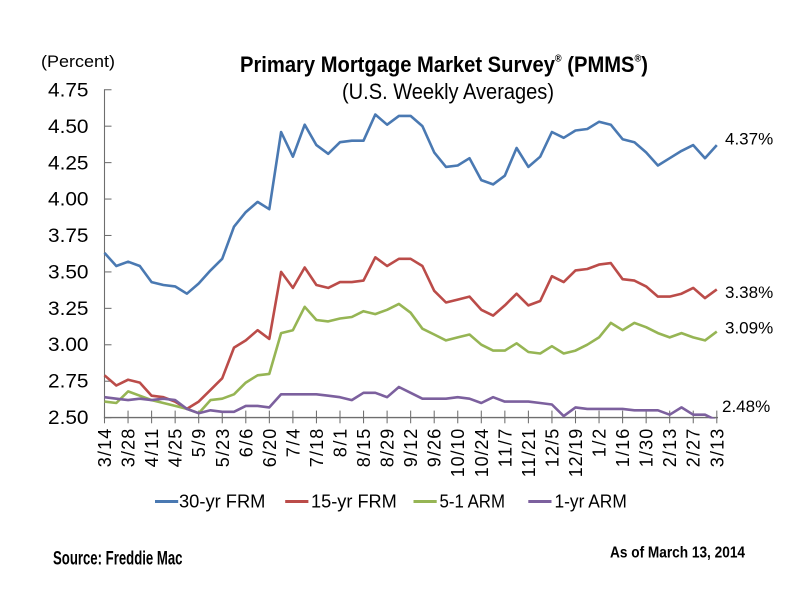 The height and width of the screenshot is (605, 800). I want to click on svg-text: 3.75, so click(68, 236).